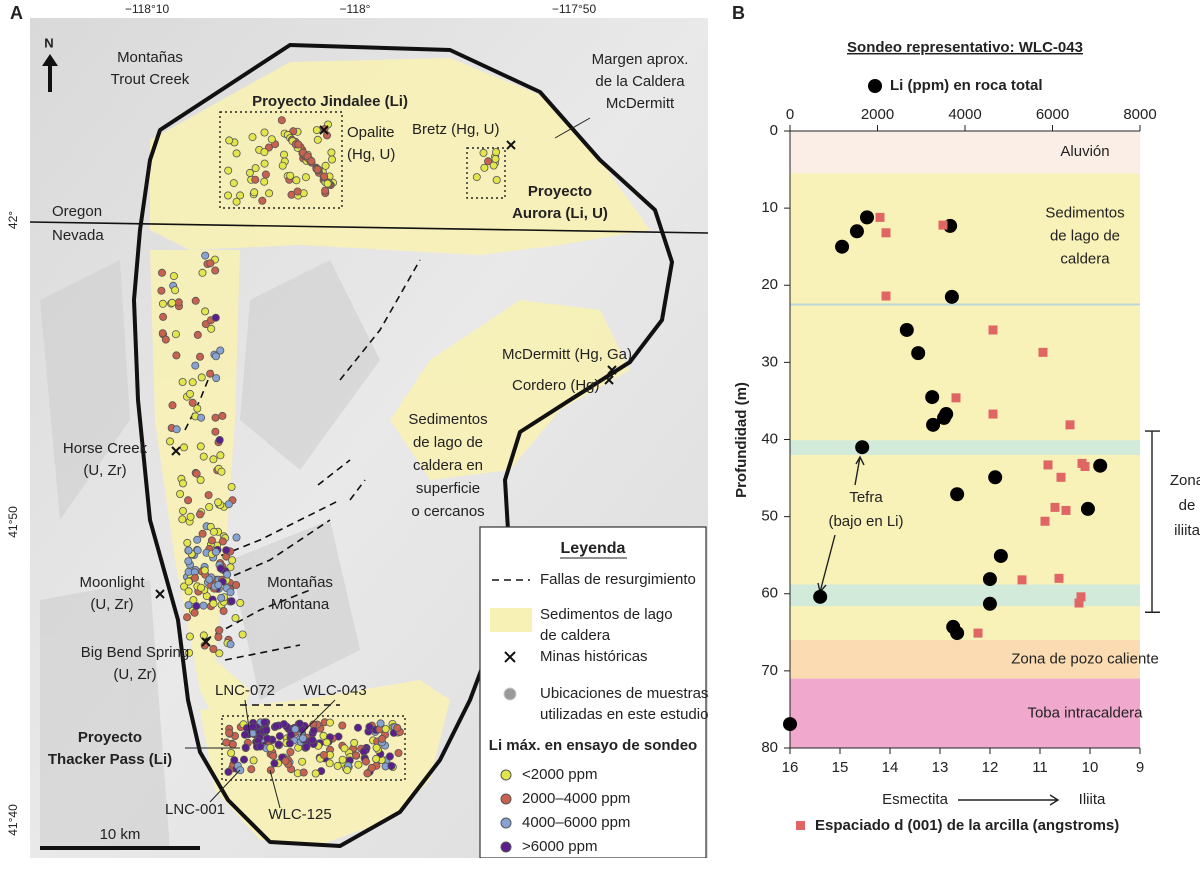 The height and width of the screenshot is (870, 1200). I want to click on chart-title: Sondeo representativo: WLC-043, so click(965, 47).